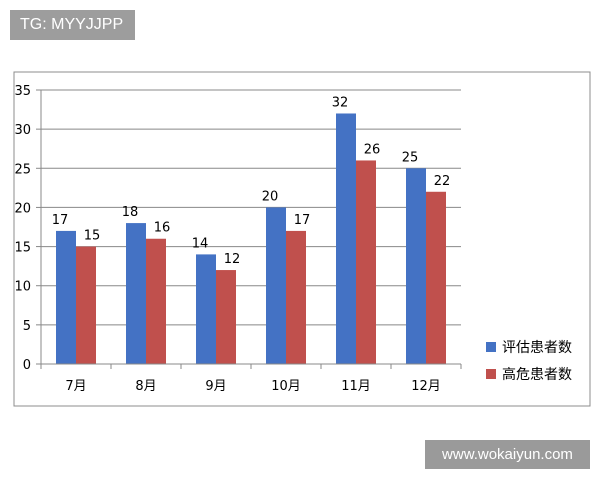 The image size is (600, 480). Describe the element at coordinates (507, 454) in the screenshot. I see `watermark-bottom: www.wokaiyun.com` at that location.